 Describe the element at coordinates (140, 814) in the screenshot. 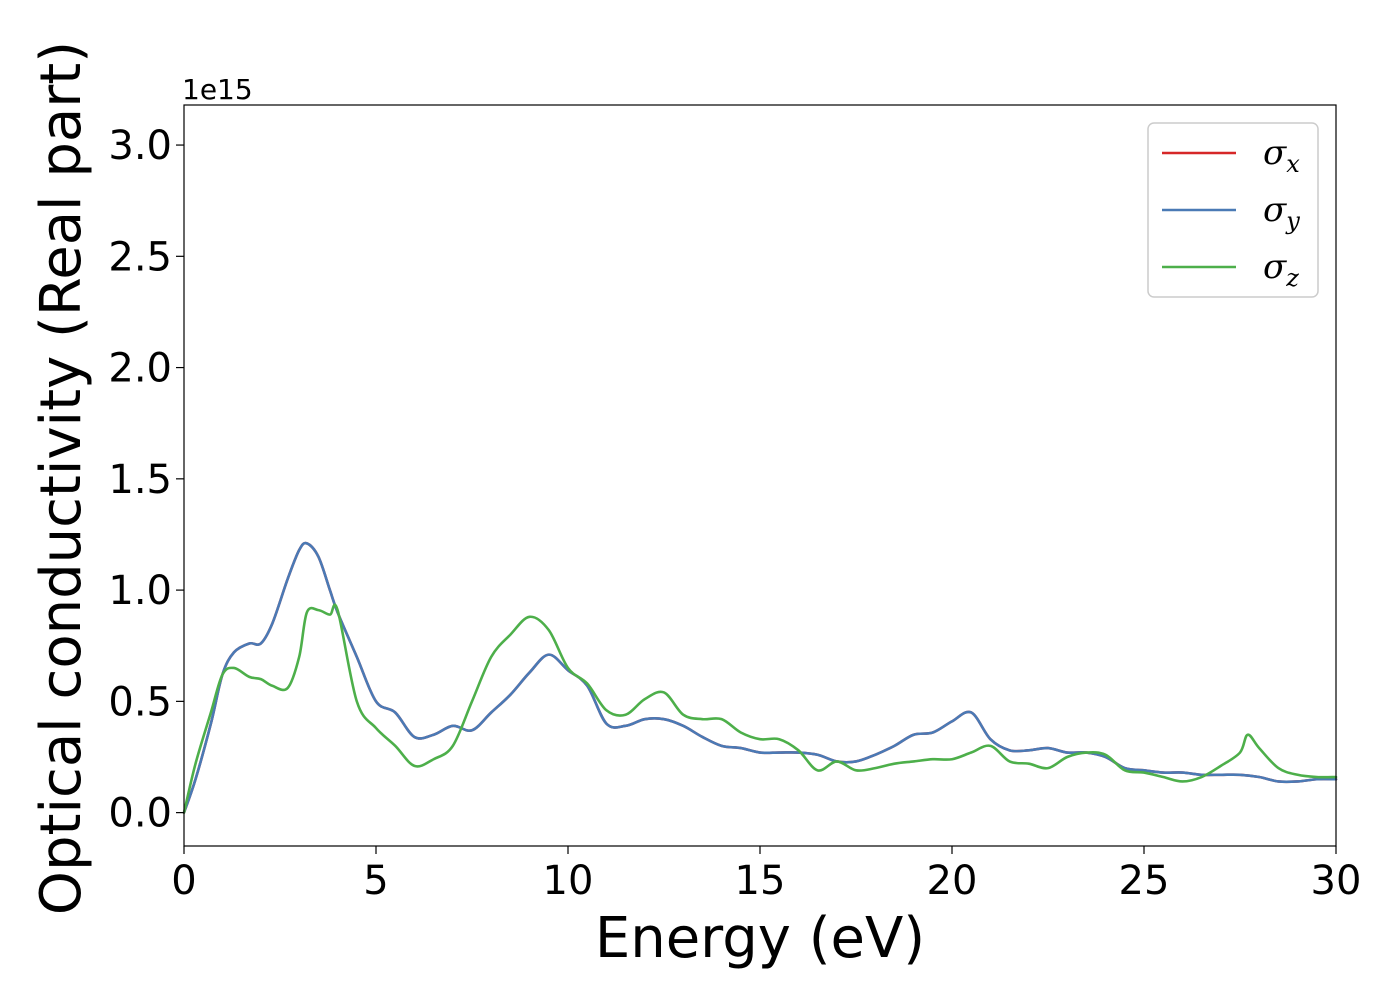

I see `y-tick-label: 0.0` at that location.